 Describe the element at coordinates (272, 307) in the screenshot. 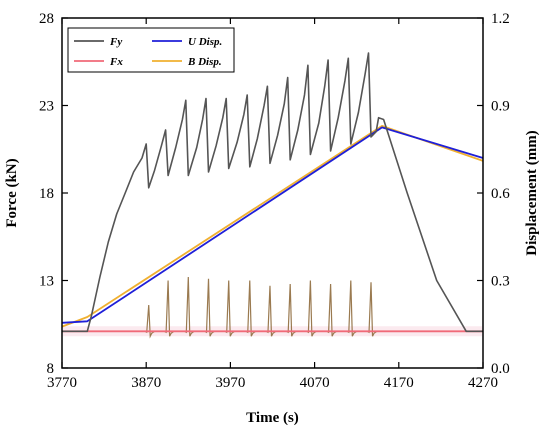

I see `fx-spikes` at that location.